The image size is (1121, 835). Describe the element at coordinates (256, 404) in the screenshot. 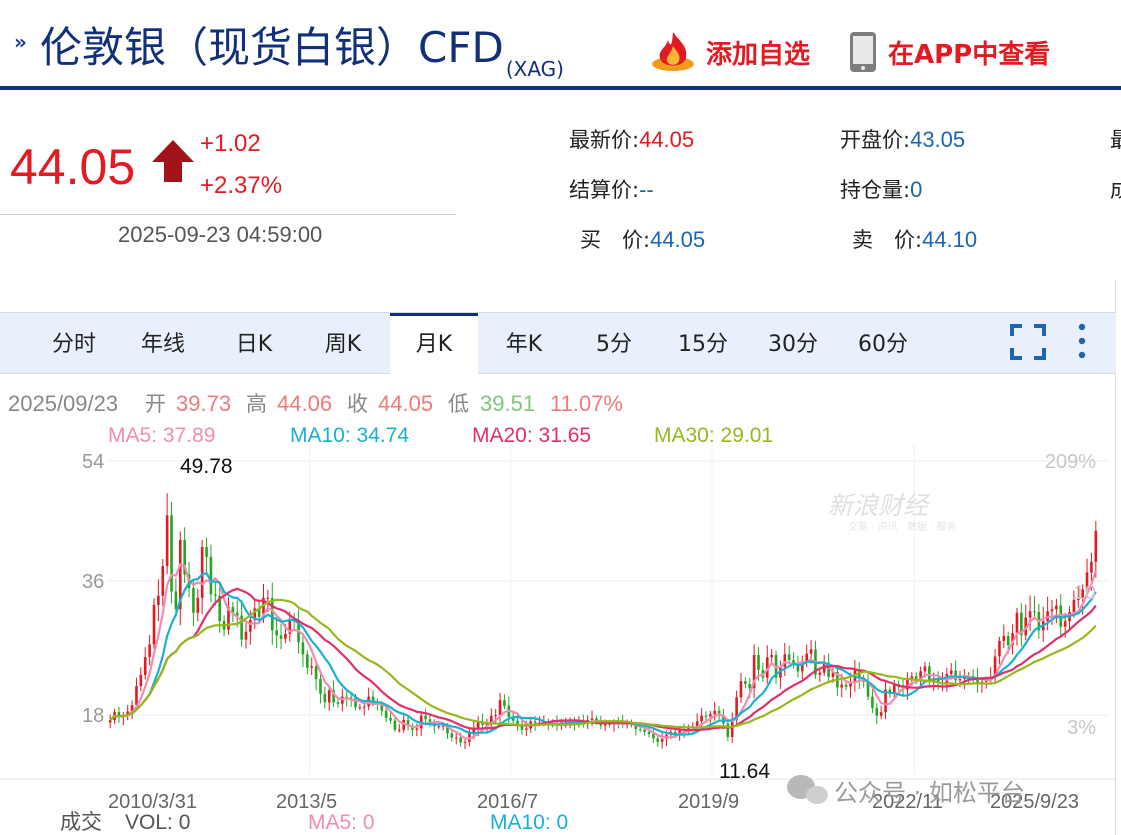

I see `info-high-label: 高` at that location.